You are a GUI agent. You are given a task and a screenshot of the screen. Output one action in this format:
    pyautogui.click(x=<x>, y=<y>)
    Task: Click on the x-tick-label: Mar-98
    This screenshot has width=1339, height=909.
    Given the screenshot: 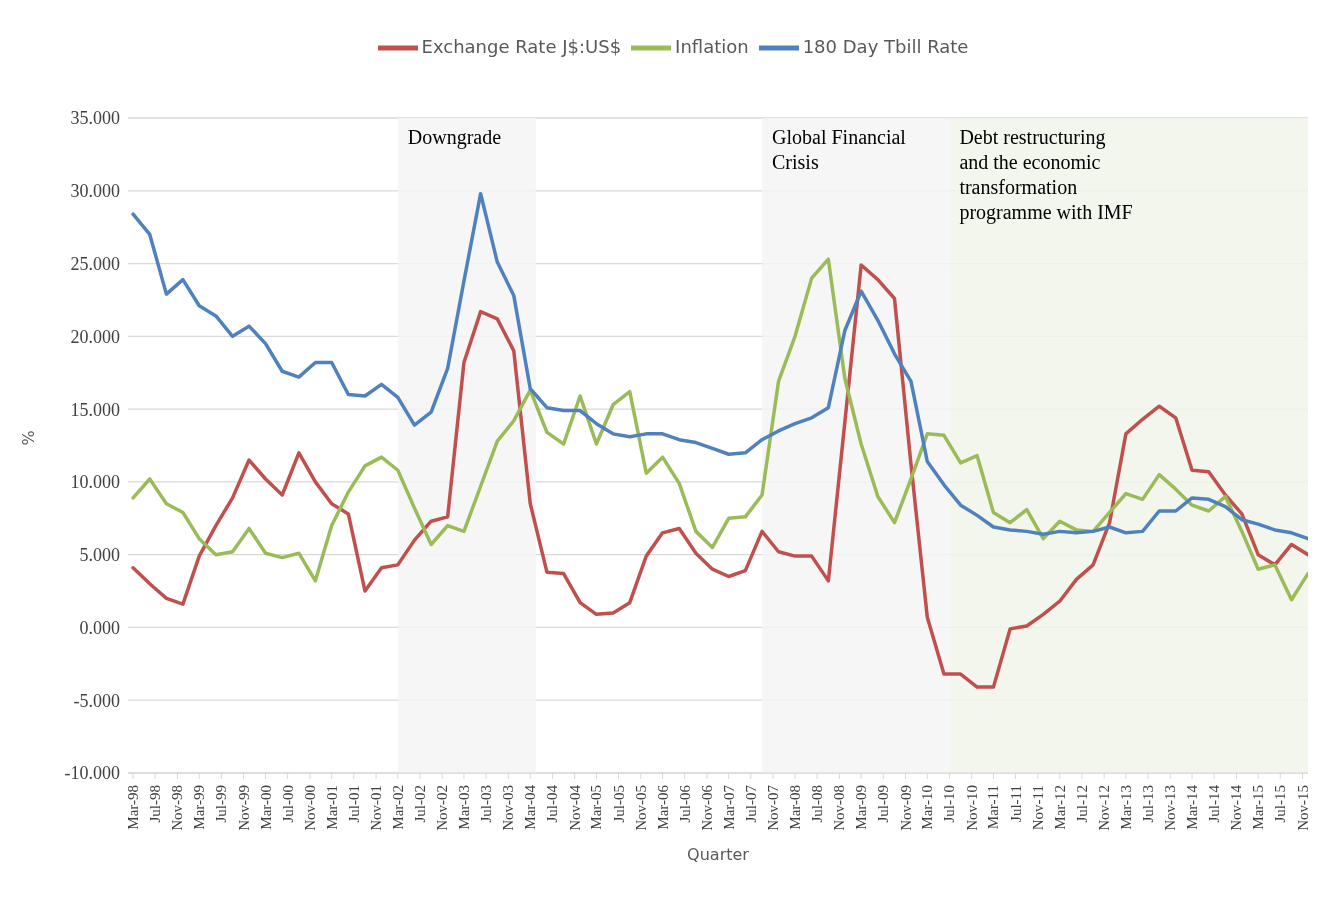 What is the action you would take?
    pyautogui.click(x=133, y=807)
    